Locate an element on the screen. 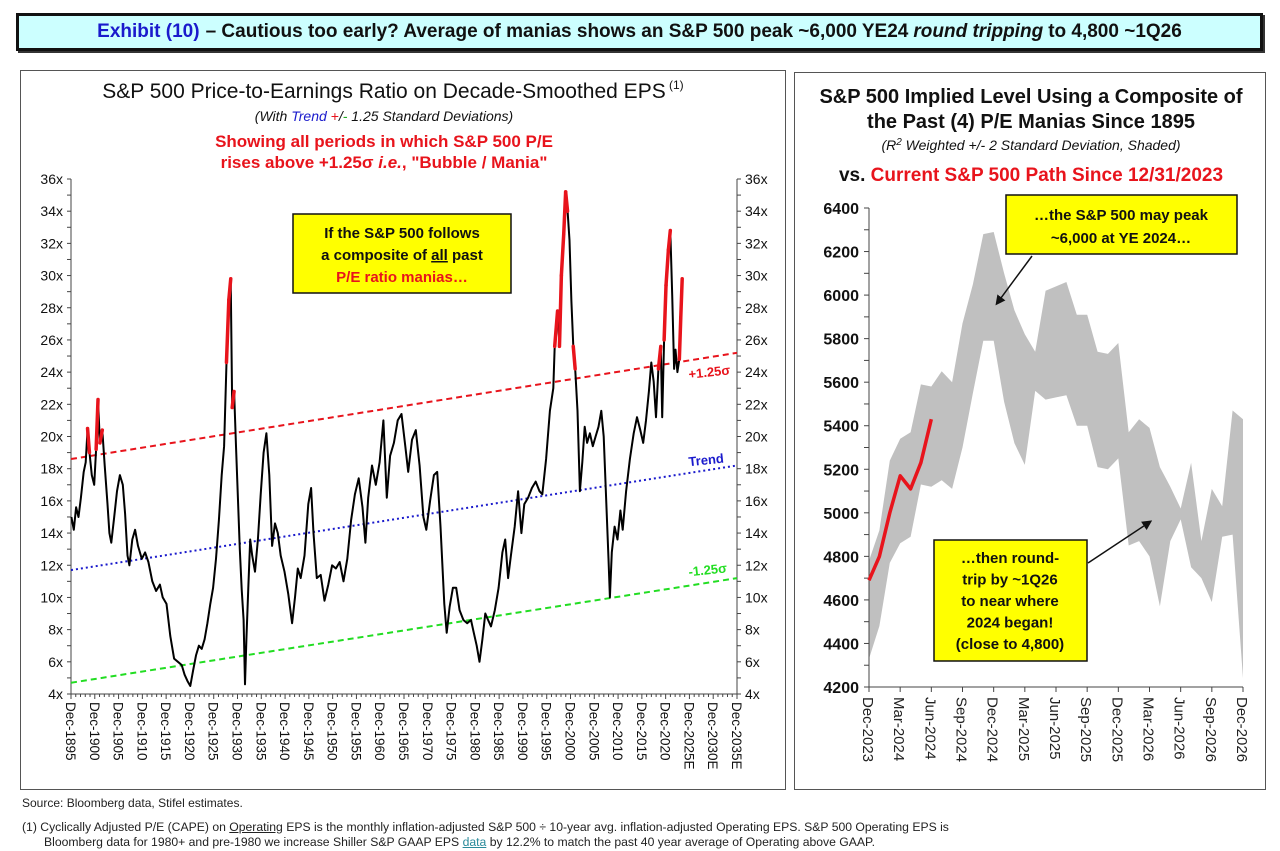 The image size is (1280, 851). reference-line-trend is located at coordinates (404, 518).